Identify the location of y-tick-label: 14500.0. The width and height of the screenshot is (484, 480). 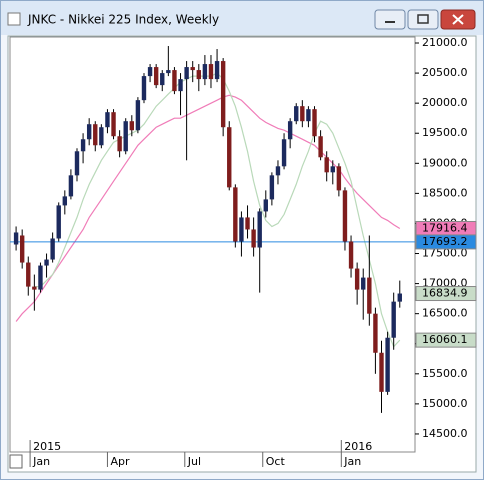
(445, 433).